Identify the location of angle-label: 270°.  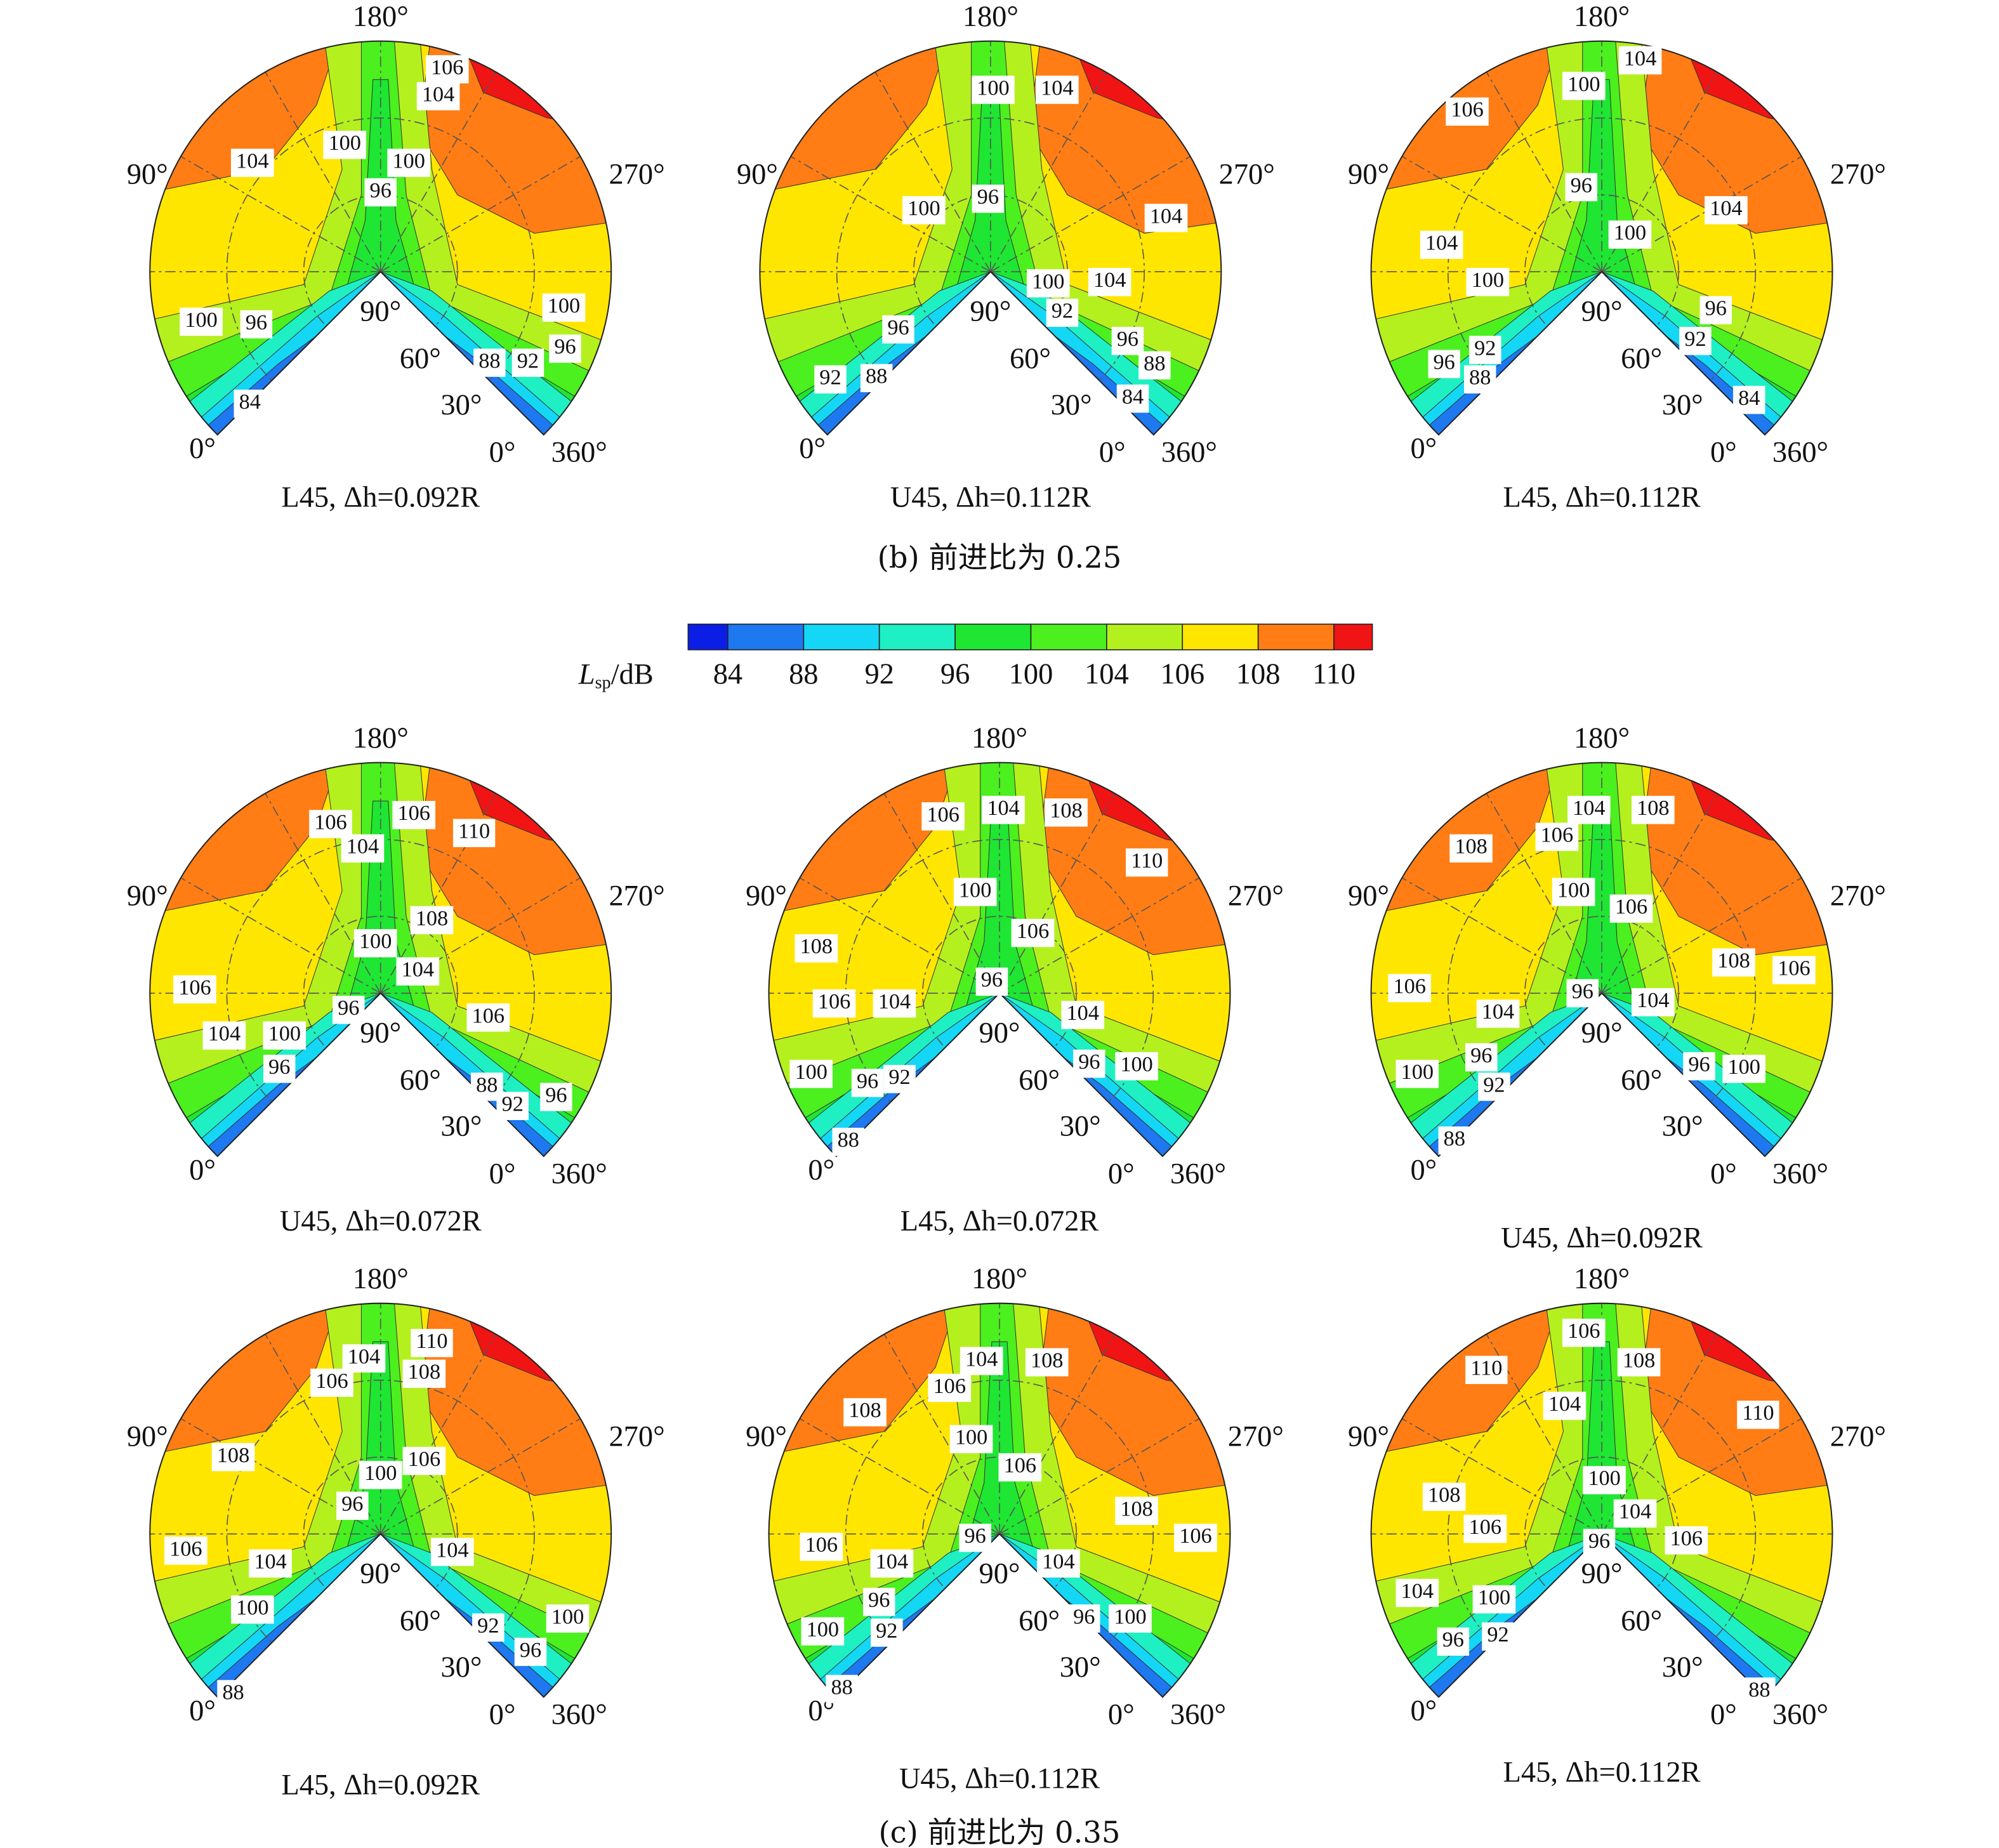
(1858, 896).